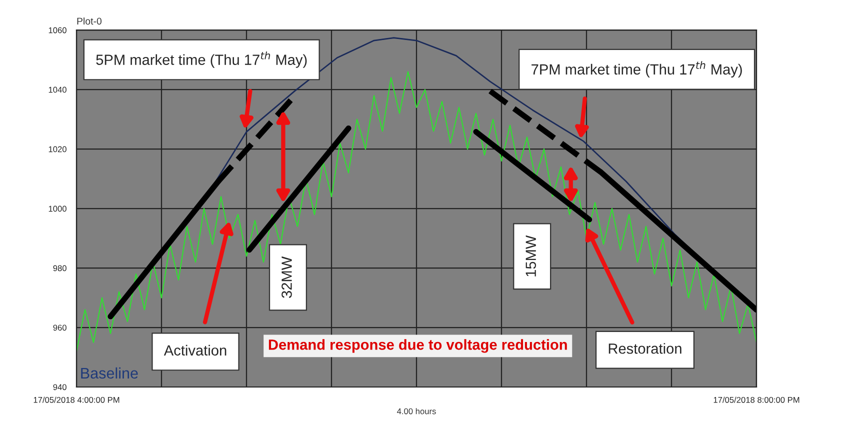  Describe the element at coordinates (59, 387) in the screenshot. I see `y-tick-label: 940` at that location.